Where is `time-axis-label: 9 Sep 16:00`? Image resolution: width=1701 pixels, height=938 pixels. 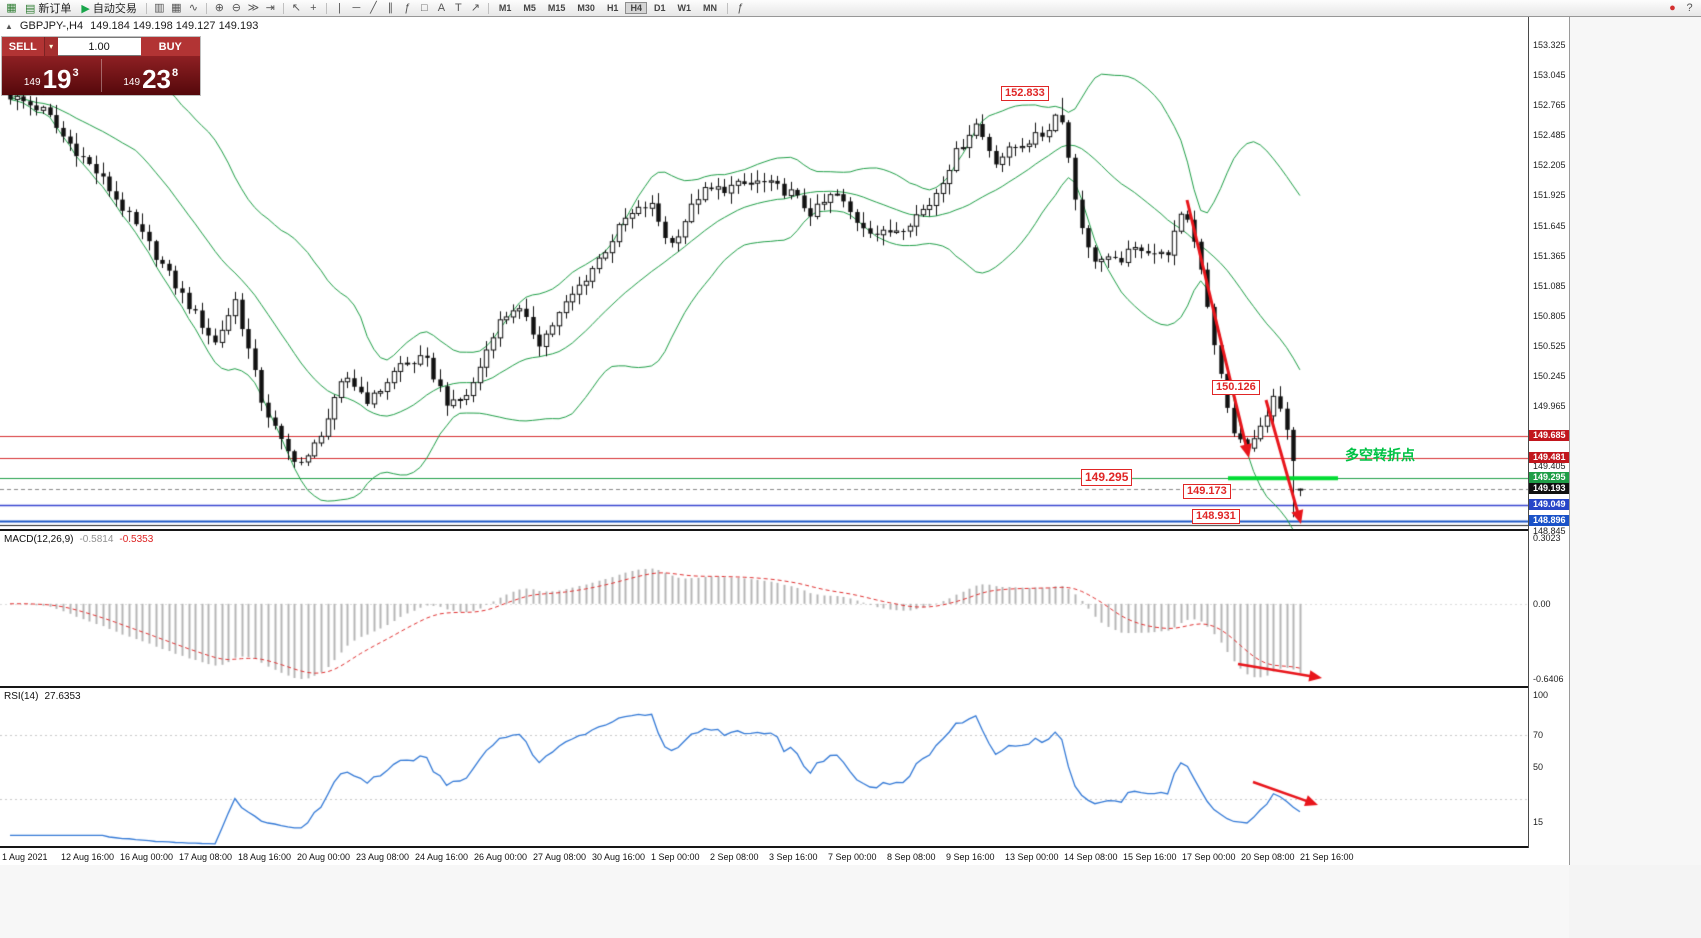
time-axis-label: 9 Sep 16:00 is located at coordinates (970, 857).